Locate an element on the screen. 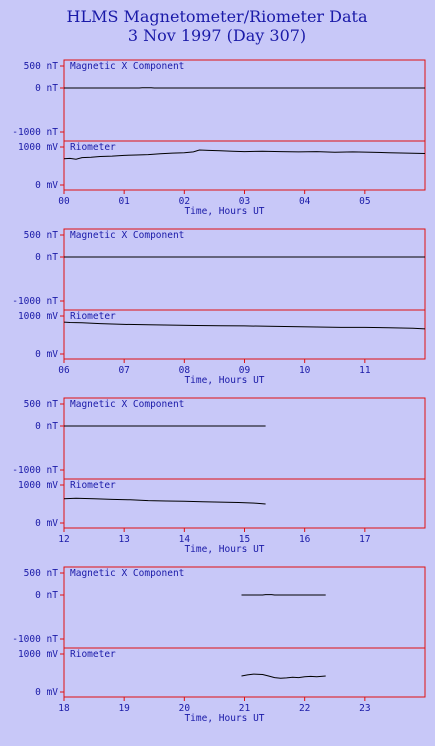  x-tick-label: 14 is located at coordinates (185, 539).